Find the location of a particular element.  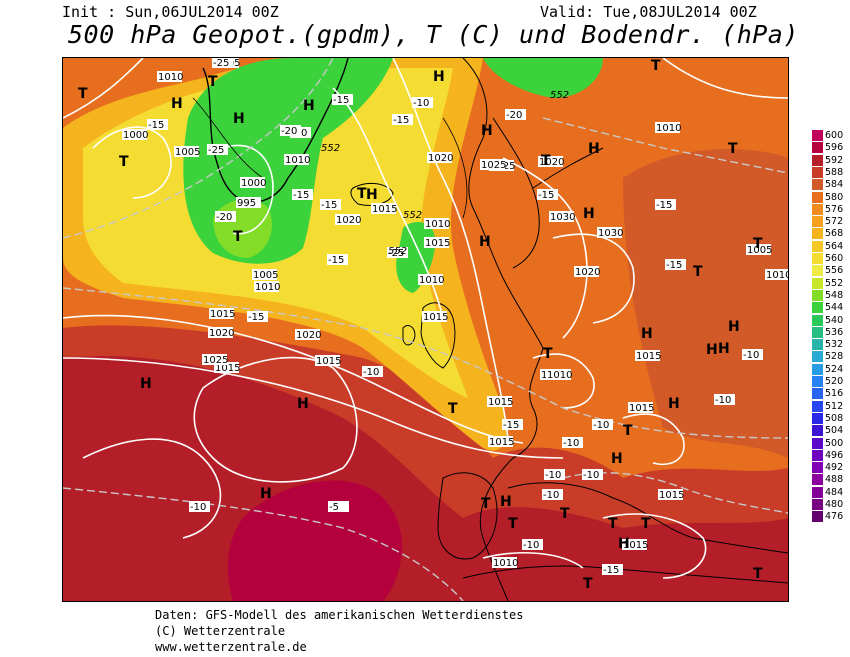

legend-entry-500: 500 is located at coordinates (831, 443).